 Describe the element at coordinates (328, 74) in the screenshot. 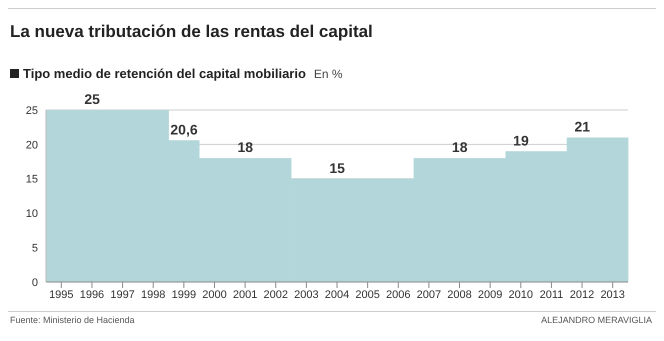

I see `y-axis-title: En %` at that location.